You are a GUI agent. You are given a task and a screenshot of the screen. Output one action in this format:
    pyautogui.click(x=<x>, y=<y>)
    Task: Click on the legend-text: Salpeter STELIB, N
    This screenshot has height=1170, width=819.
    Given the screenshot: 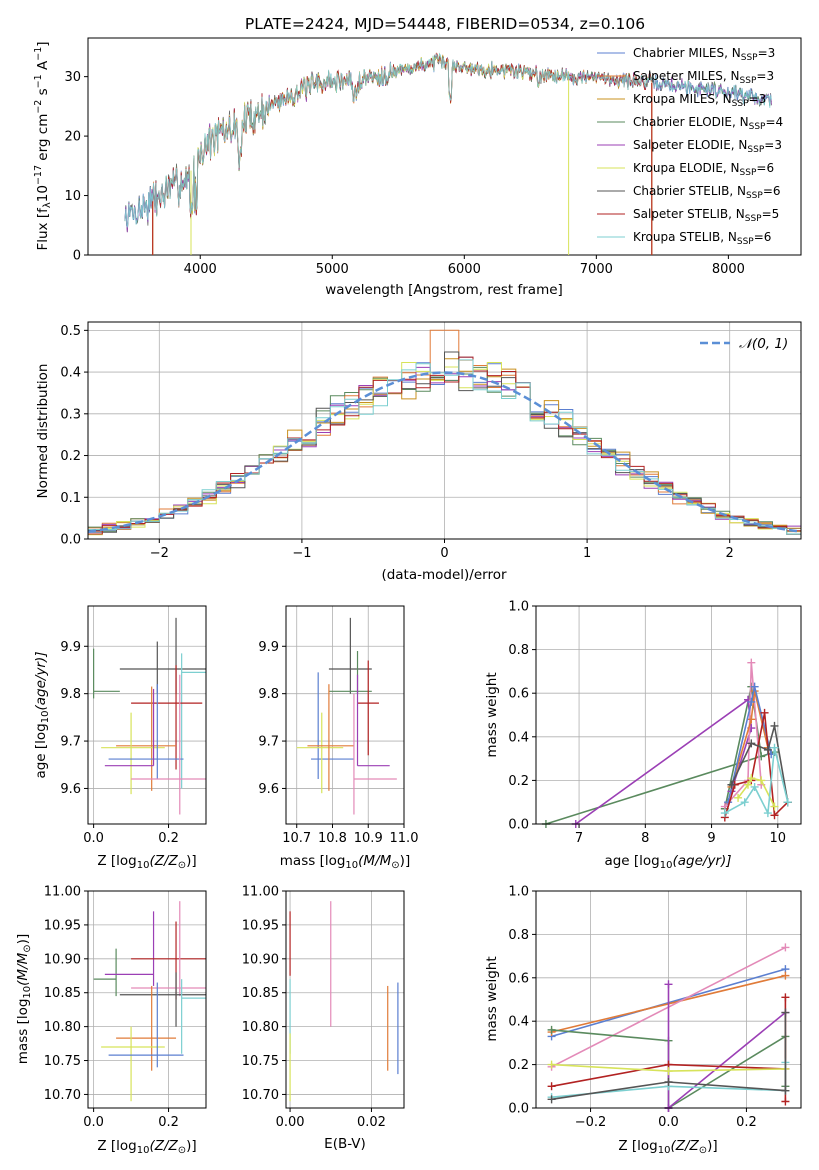 What is the action you would take?
    pyautogui.click(x=689, y=214)
    